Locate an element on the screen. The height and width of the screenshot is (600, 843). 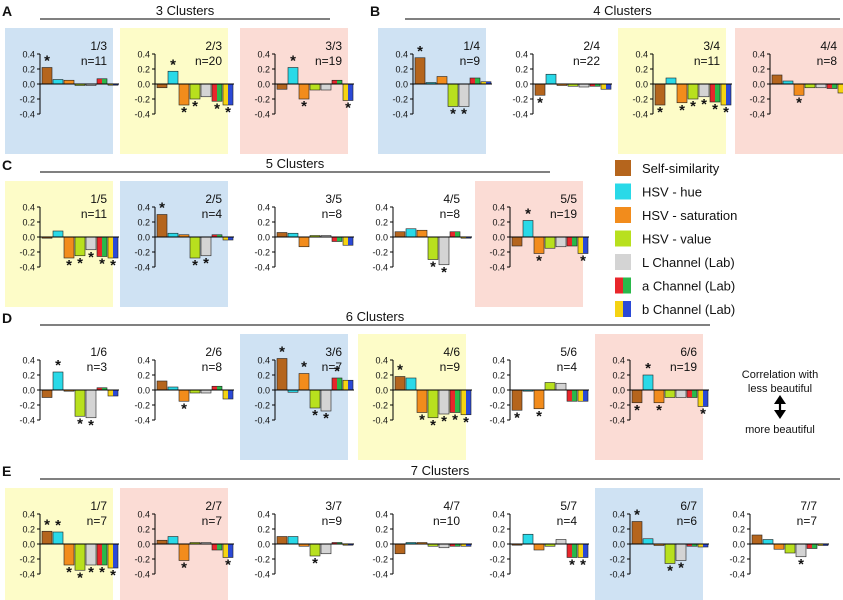
panel-n: n=9 is located at coordinates (332, 521).